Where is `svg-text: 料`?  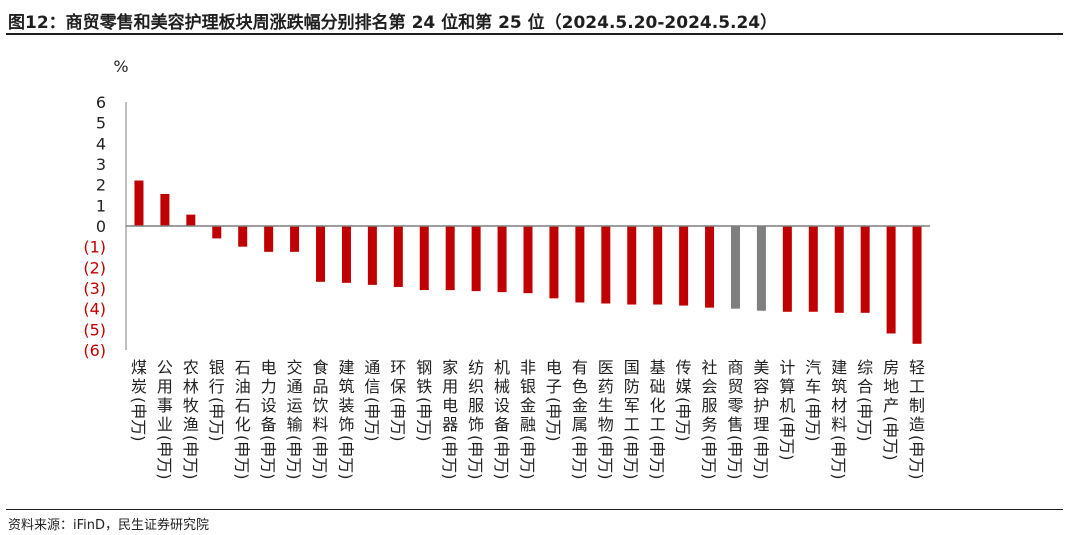
svg-text: 料 is located at coordinates (321, 424).